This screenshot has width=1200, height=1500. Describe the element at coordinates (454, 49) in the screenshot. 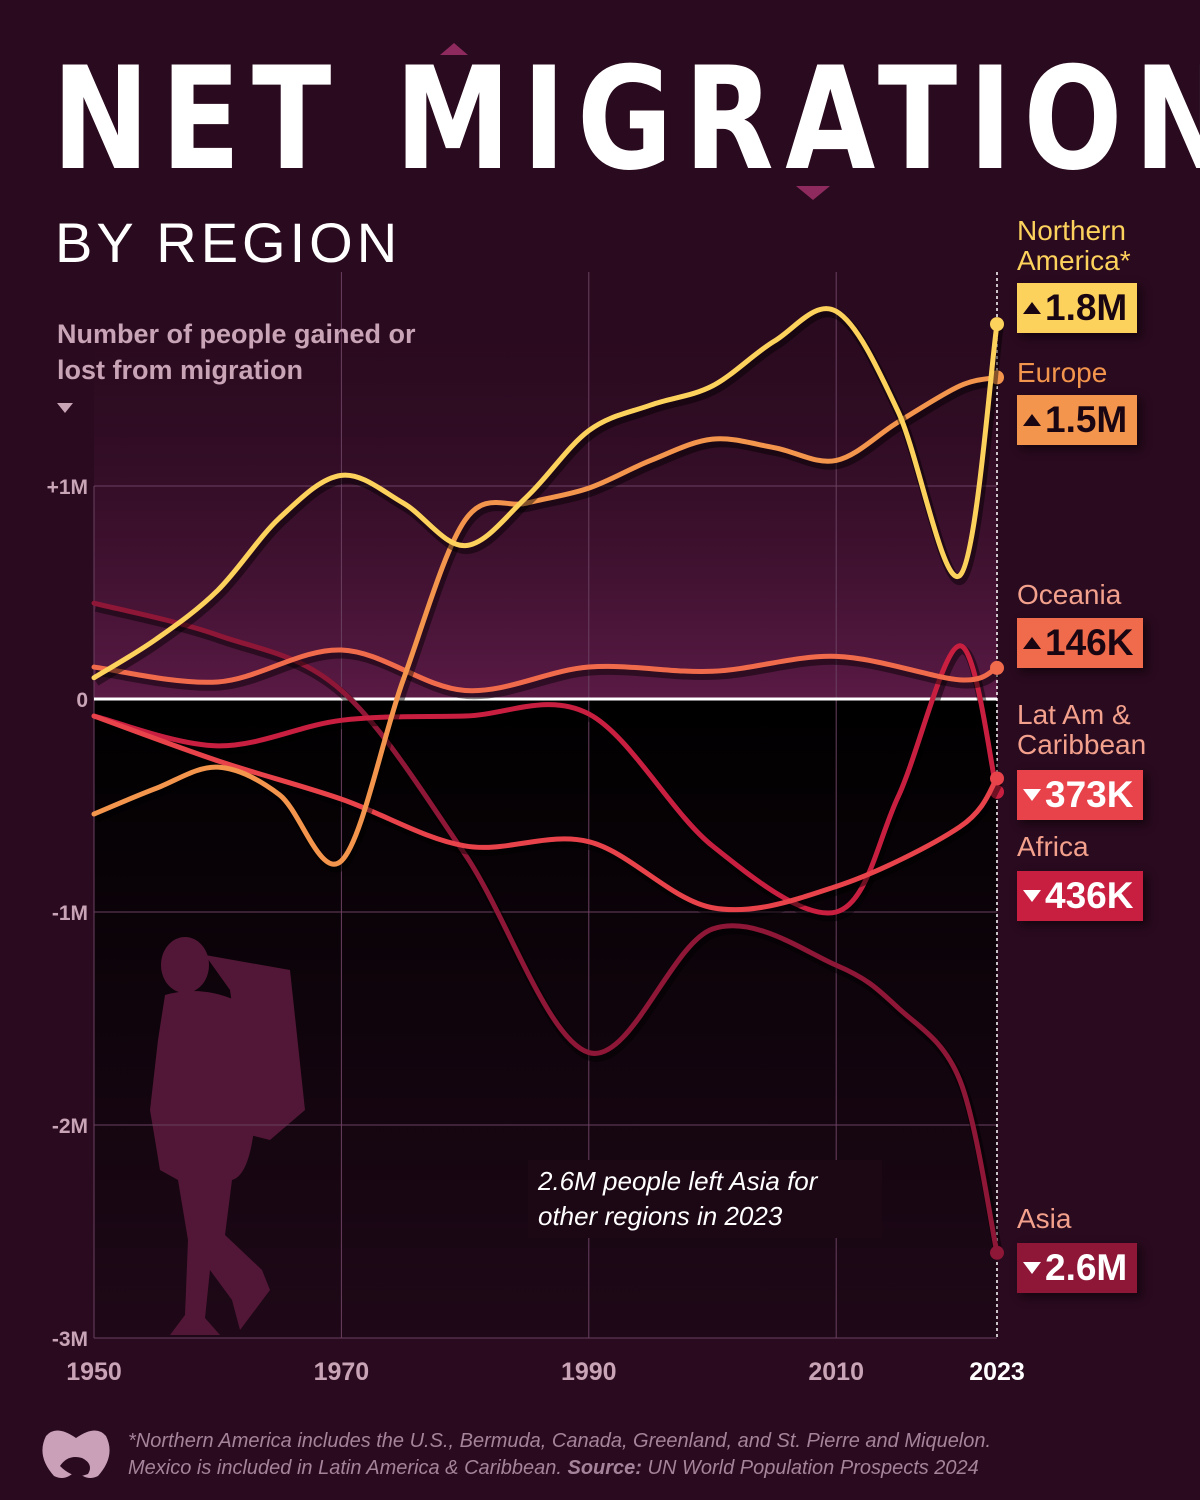

I see `decorative-up-arrow` at that location.